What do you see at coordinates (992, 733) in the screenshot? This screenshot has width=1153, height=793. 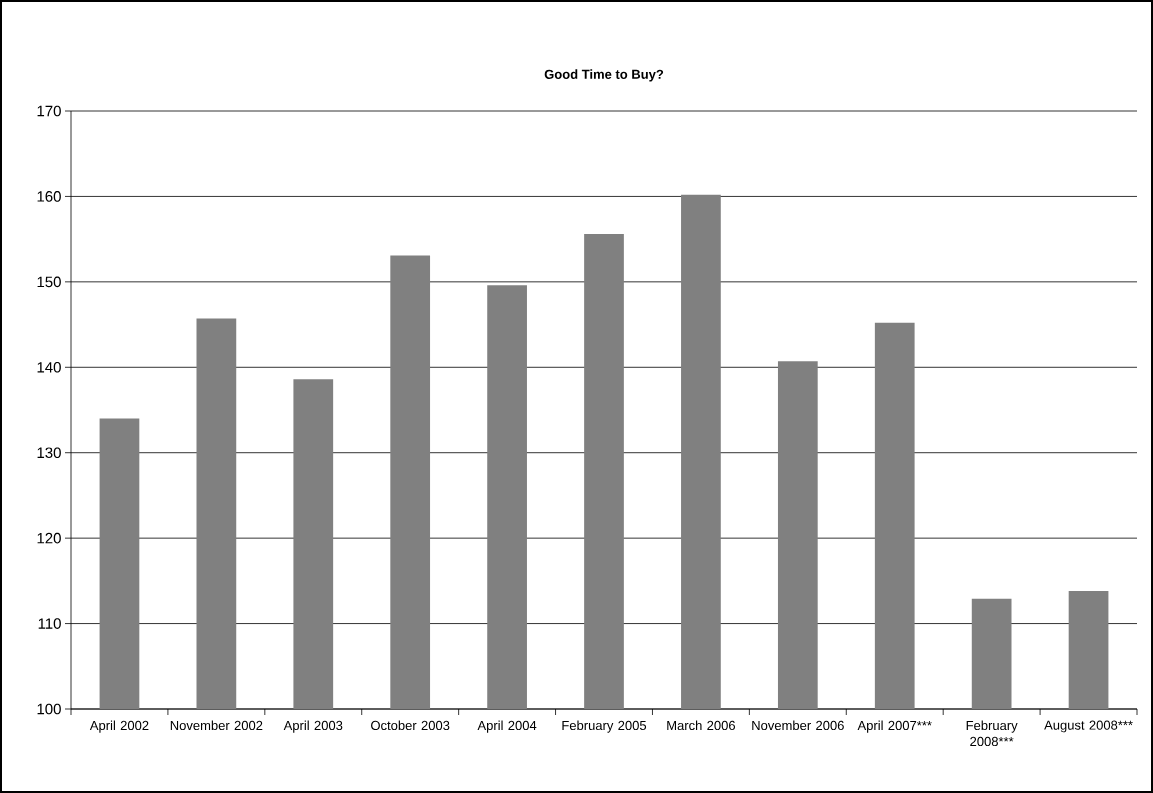 I see `x-tick-label: February 2008***` at bounding box center [992, 733].